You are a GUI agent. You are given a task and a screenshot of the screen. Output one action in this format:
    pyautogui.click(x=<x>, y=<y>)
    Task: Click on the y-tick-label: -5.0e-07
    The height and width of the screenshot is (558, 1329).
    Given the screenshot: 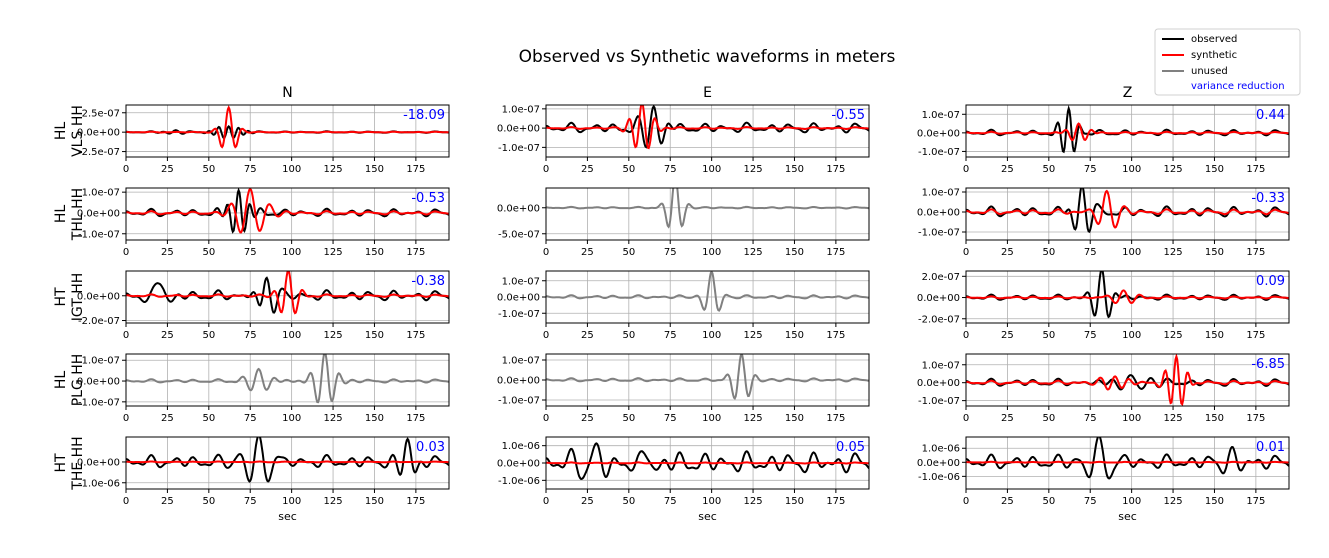 What is the action you would take?
    pyautogui.click(x=519, y=234)
    